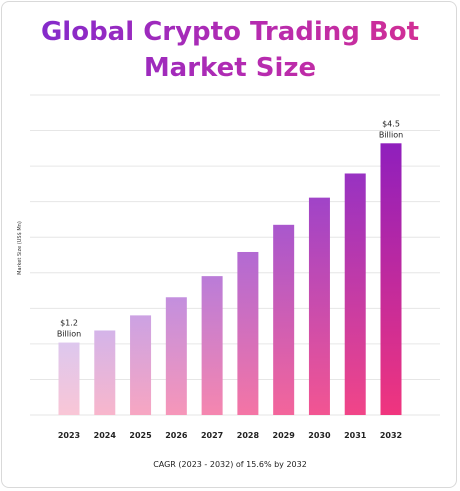 Image resolution: width=460 pixels, height=491 pixels. I want to click on data-label-2023: $1.2 Billion, so click(69, 329).